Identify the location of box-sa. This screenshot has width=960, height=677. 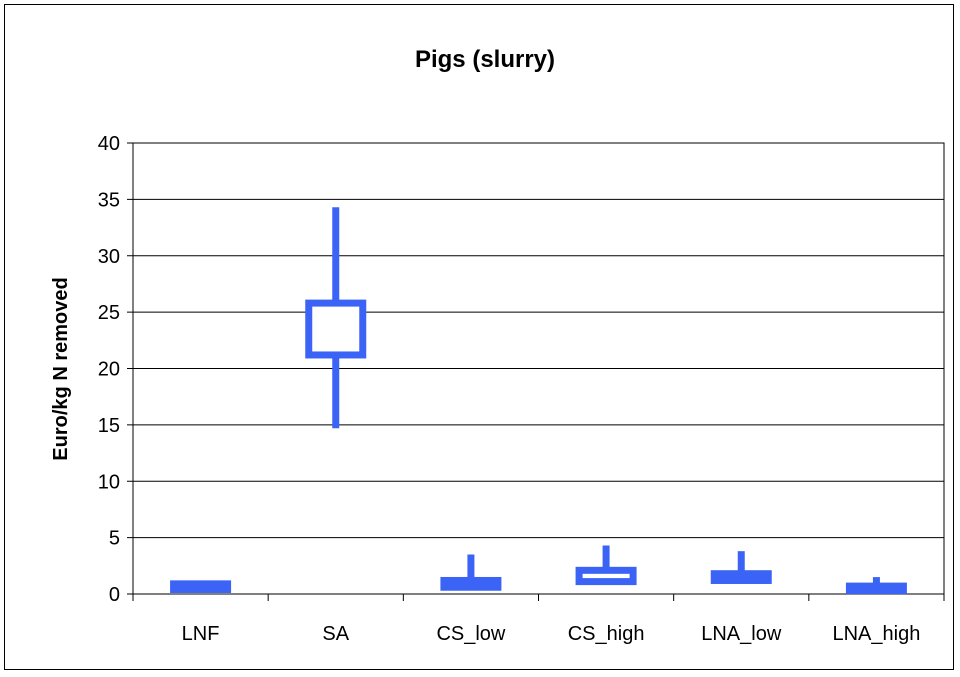
(336, 318).